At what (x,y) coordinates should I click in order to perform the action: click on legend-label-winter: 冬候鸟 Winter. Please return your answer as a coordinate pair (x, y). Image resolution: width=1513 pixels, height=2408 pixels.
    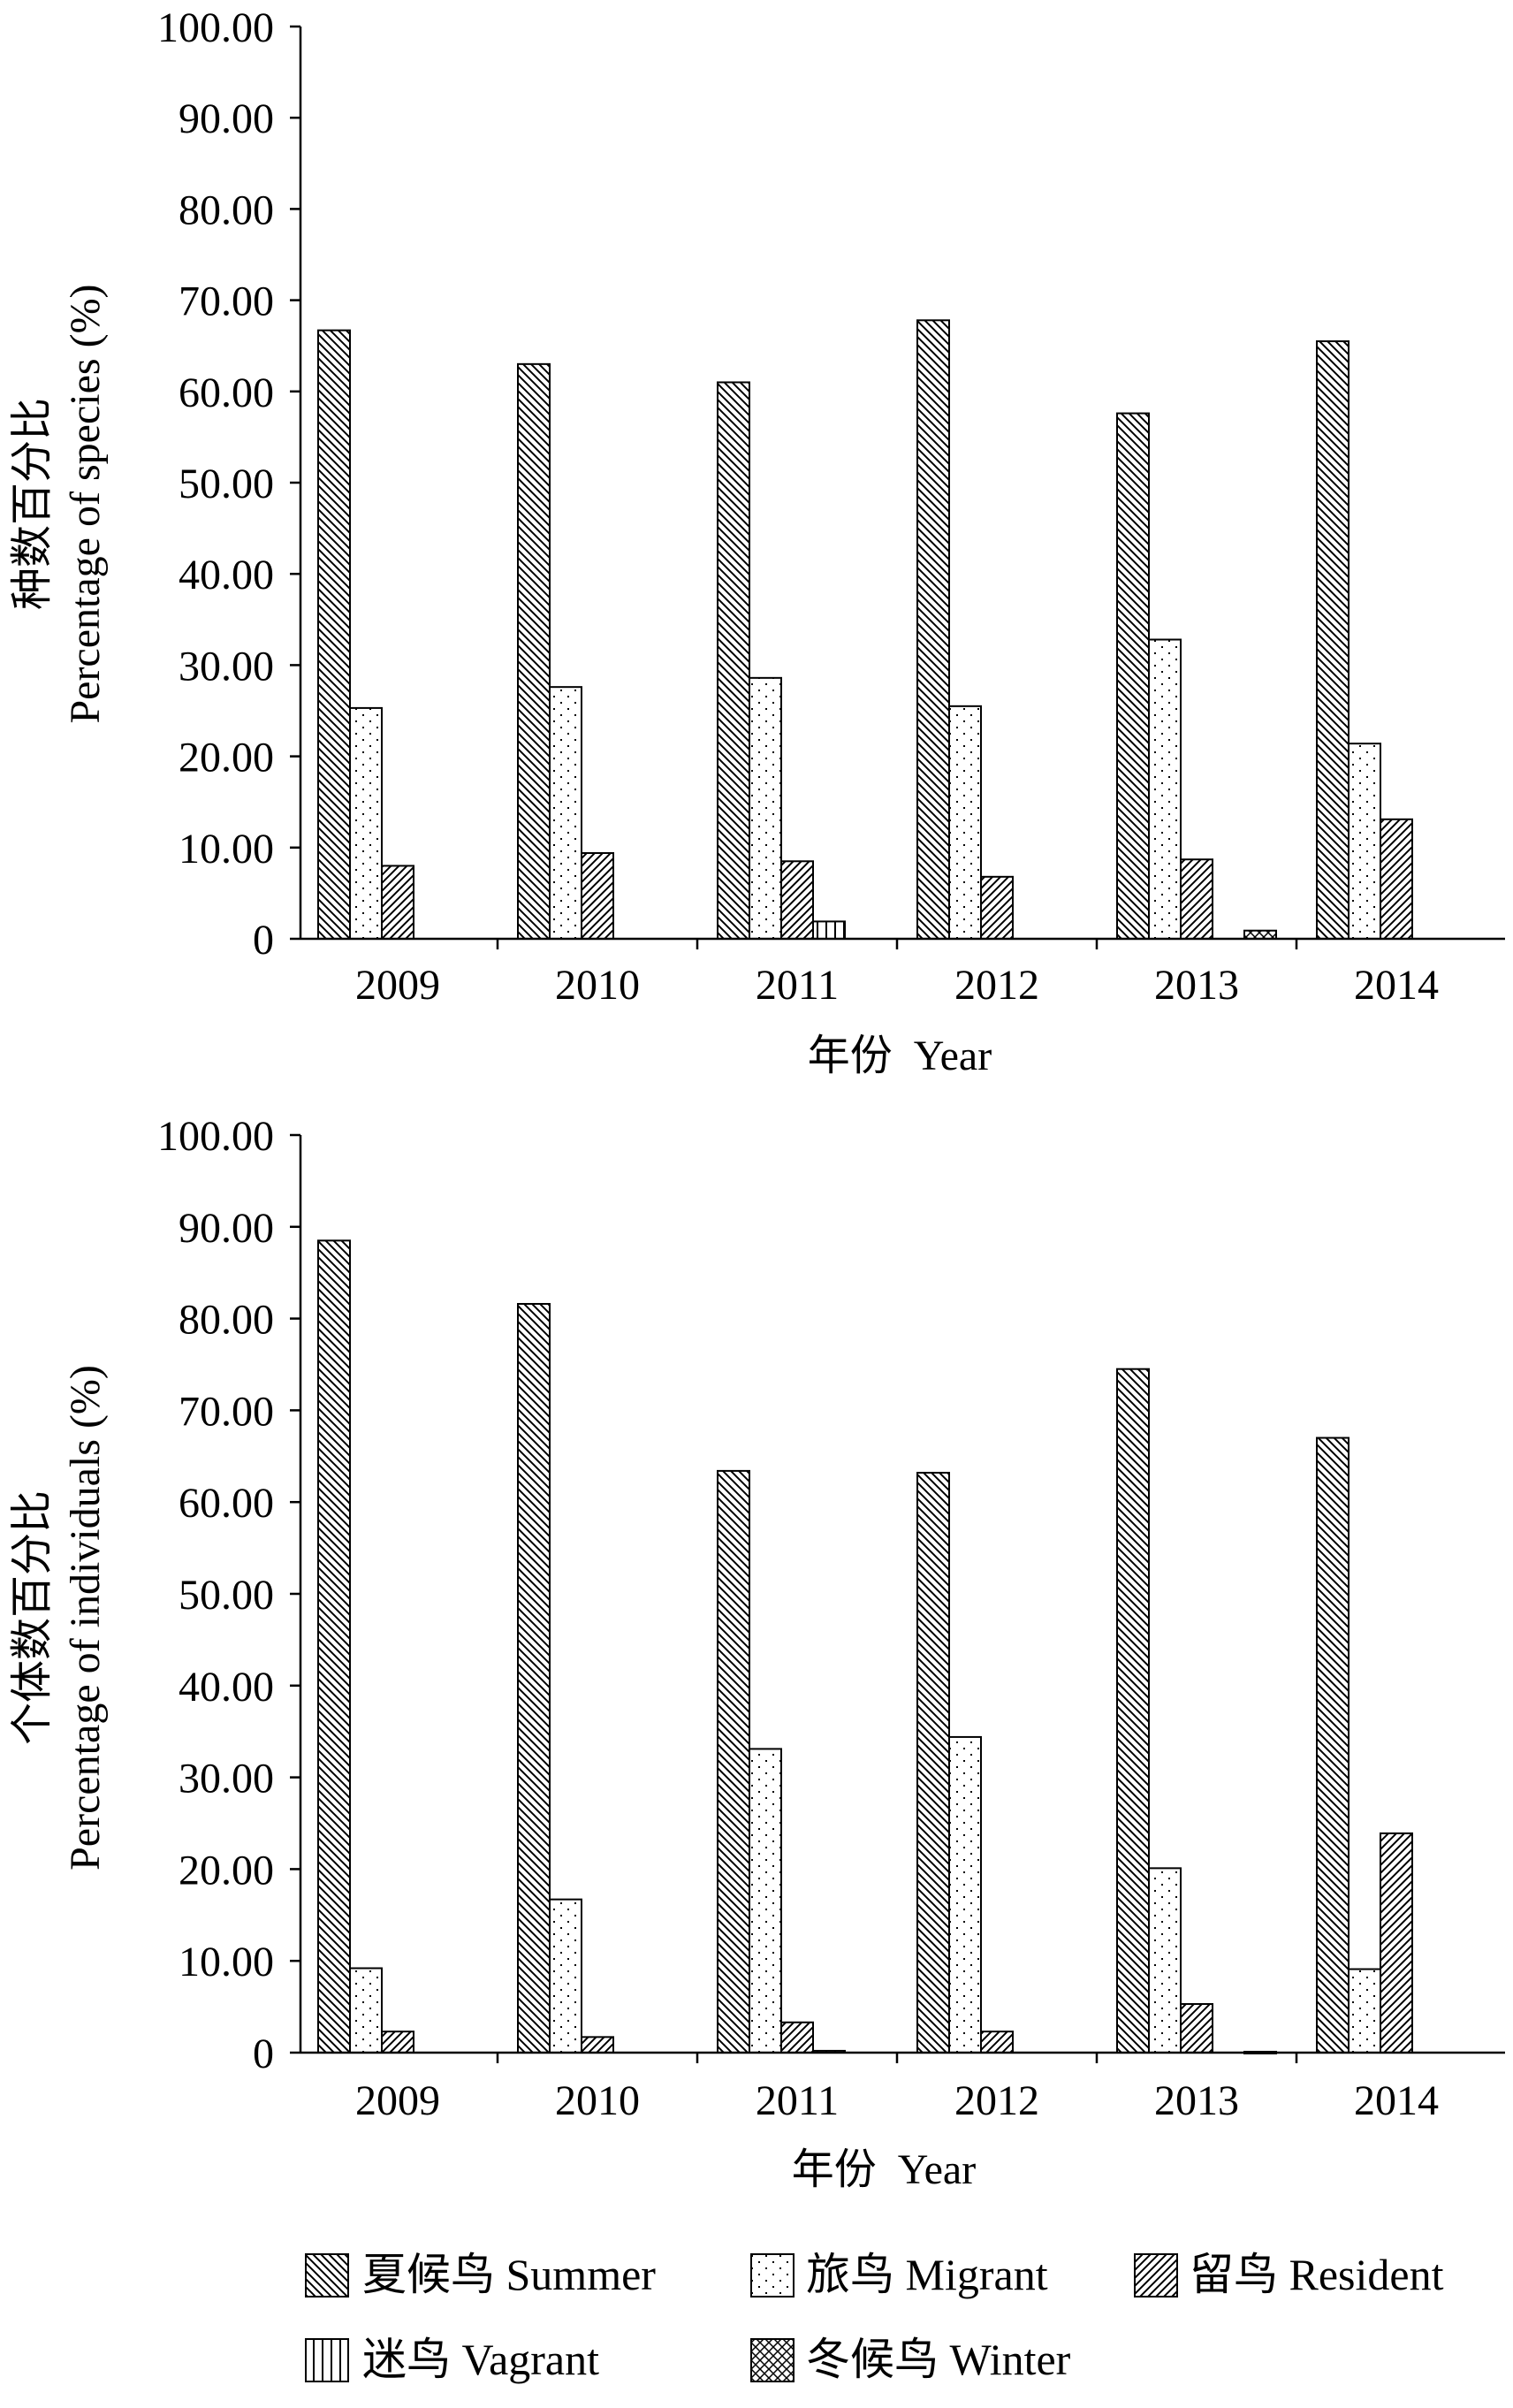
    Looking at the image, I should click on (938, 2359).